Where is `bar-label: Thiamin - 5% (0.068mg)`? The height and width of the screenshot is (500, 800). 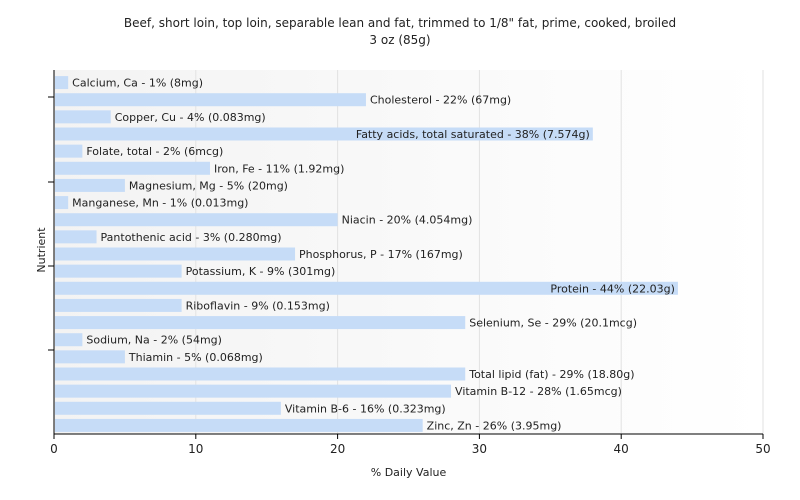
bar-label: Thiamin - 5% (0.068mg) is located at coordinates (195, 357).